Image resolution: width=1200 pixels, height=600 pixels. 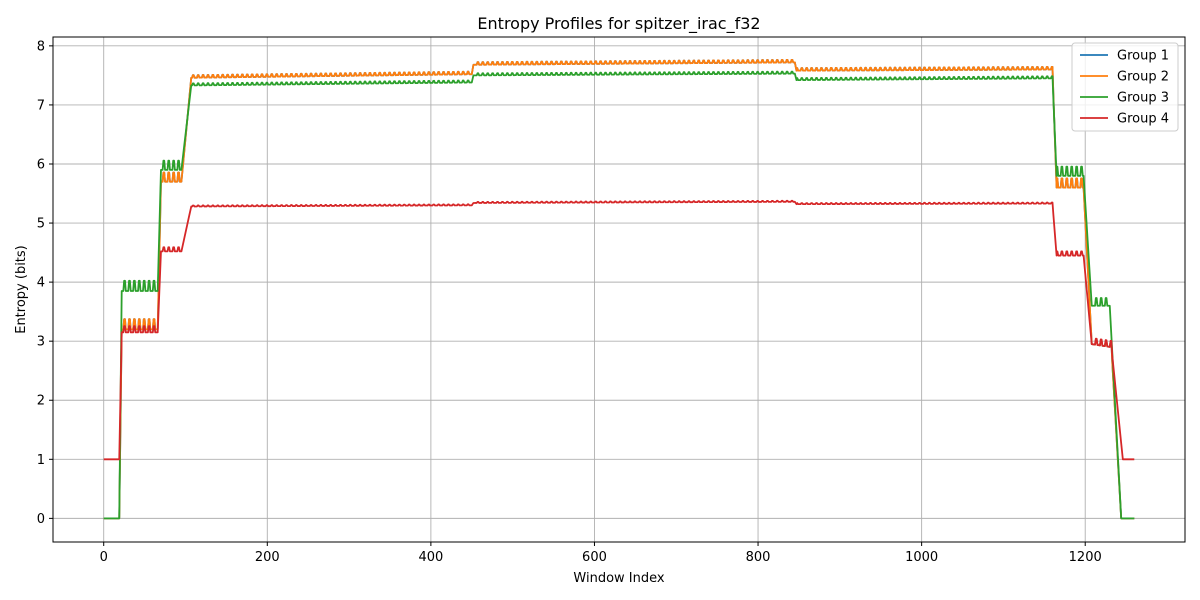 I want to click on legend-box, so click(x=1125, y=87).